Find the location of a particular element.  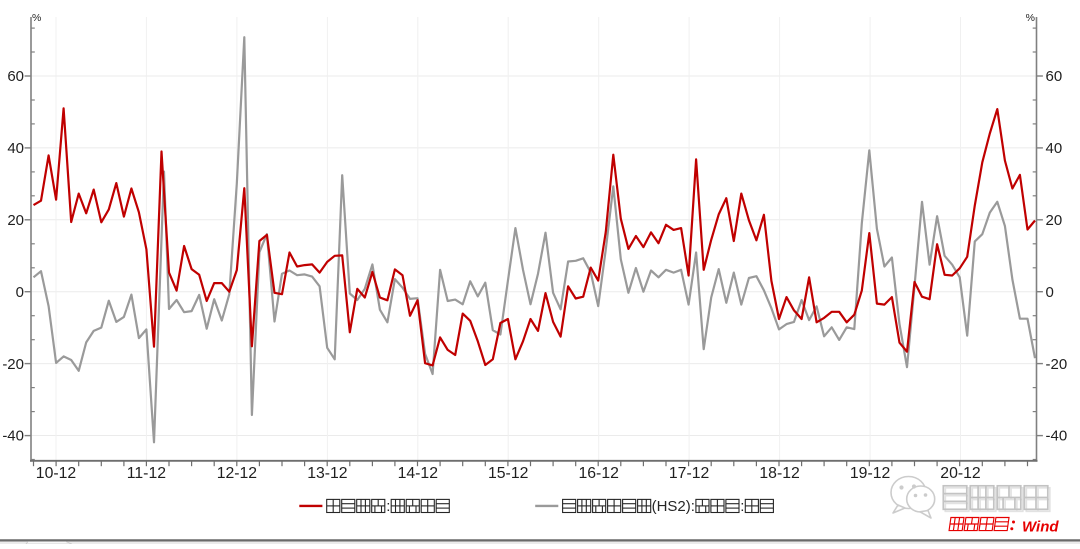

svg-text: 11-12 is located at coordinates (146, 473).